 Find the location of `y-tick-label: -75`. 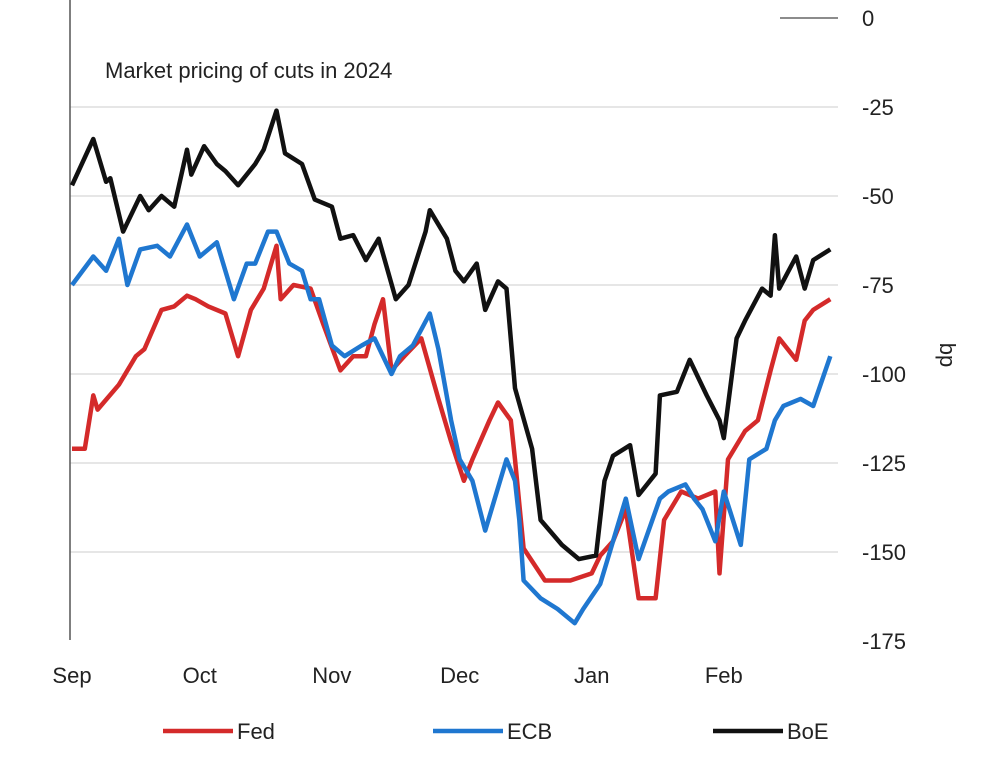

y-tick-label: -75 is located at coordinates (878, 285).